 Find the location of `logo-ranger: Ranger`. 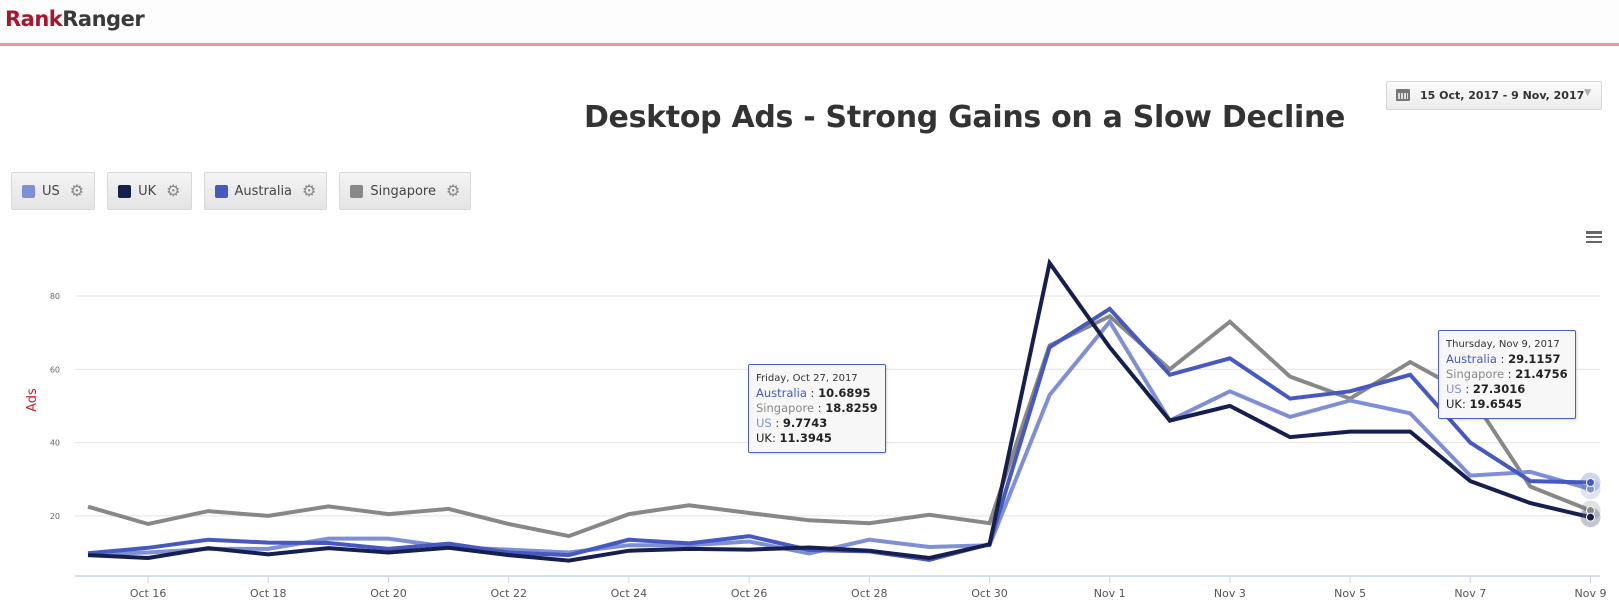

logo-ranger: Ranger is located at coordinates (103, 19).